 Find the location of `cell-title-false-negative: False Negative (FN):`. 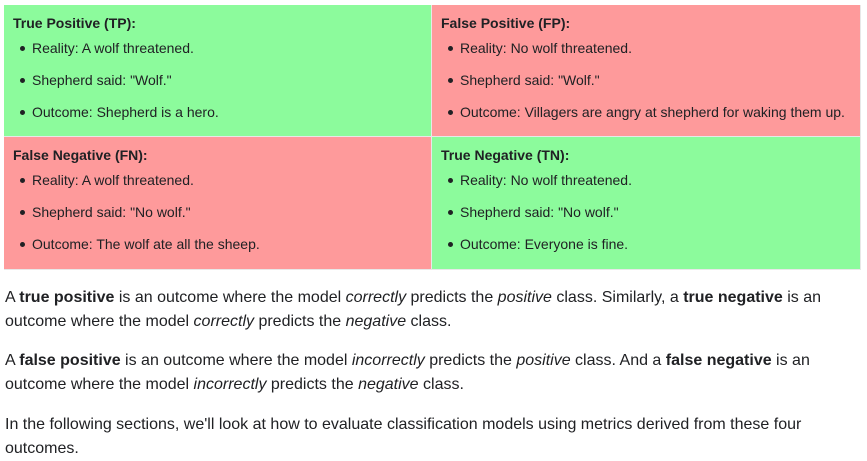

cell-title-false-negative: False Negative (FN): is located at coordinates (80, 155).